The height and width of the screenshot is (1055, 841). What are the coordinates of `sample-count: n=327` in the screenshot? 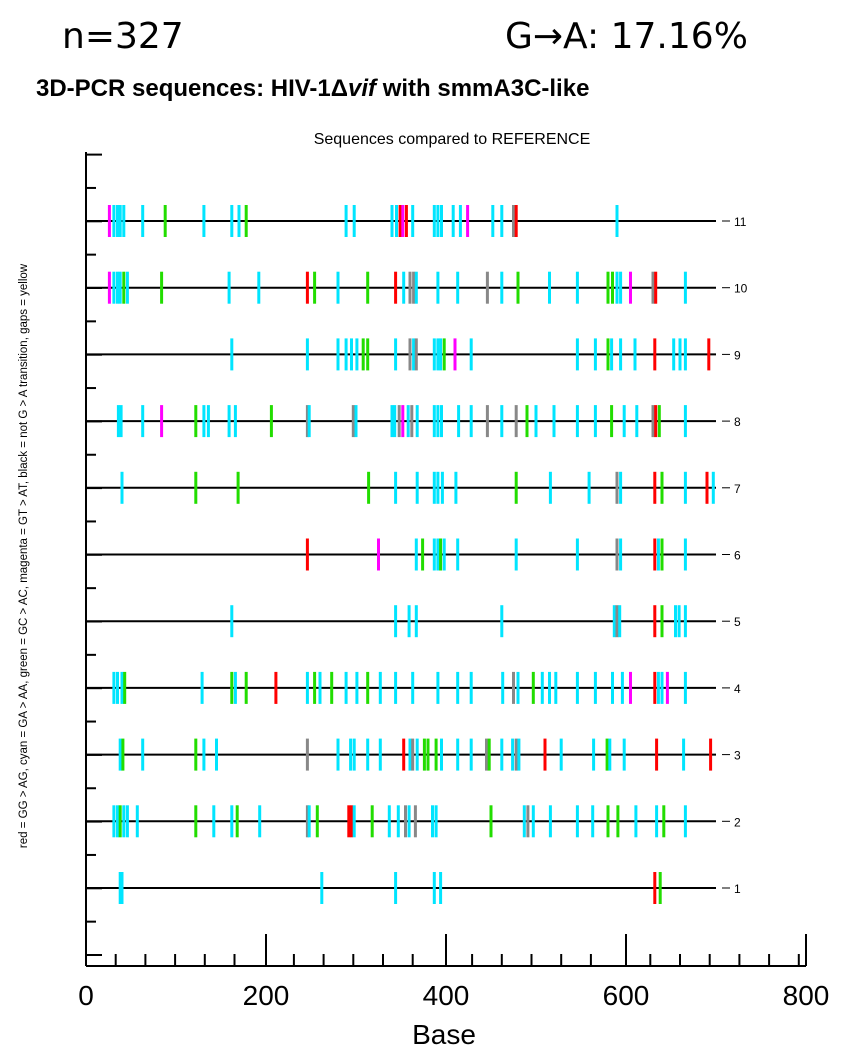 It's located at (123, 36).